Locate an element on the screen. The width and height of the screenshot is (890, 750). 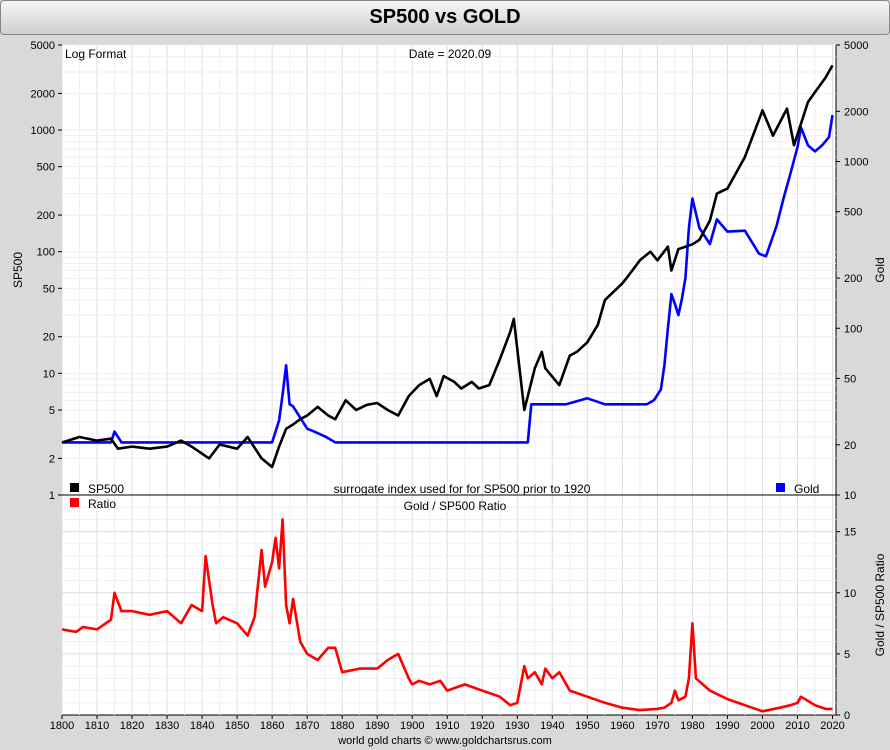
y2-tick-label: 500 is located at coordinates (853, 213).